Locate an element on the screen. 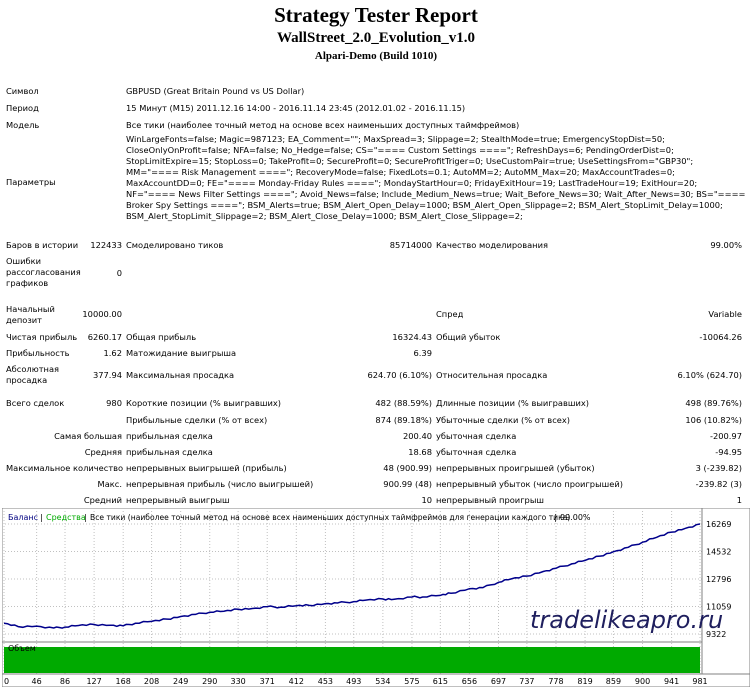 Image resolution: width=752 pixels, height=687 pixels. long-positions-value: 498 (89.76%) is located at coordinates (713, 403).